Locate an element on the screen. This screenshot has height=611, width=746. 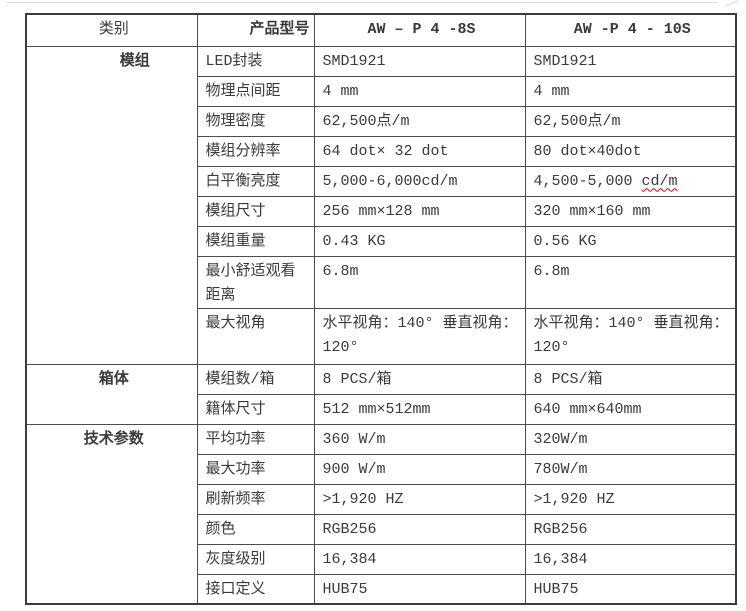
spec-label: 最大视角 is located at coordinates (255, 336).